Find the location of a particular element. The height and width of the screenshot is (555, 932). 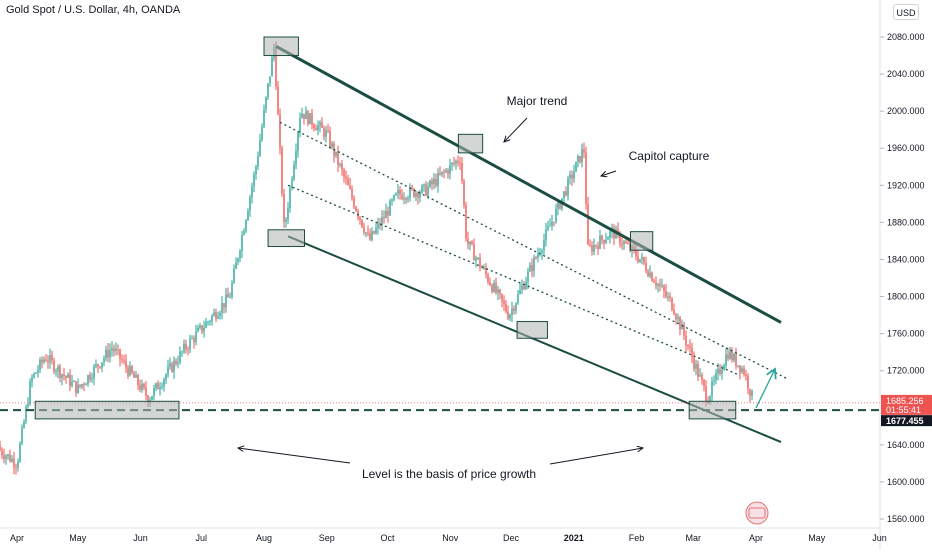

countdown-label: 01:55:41 is located at coordinates (903, 410).